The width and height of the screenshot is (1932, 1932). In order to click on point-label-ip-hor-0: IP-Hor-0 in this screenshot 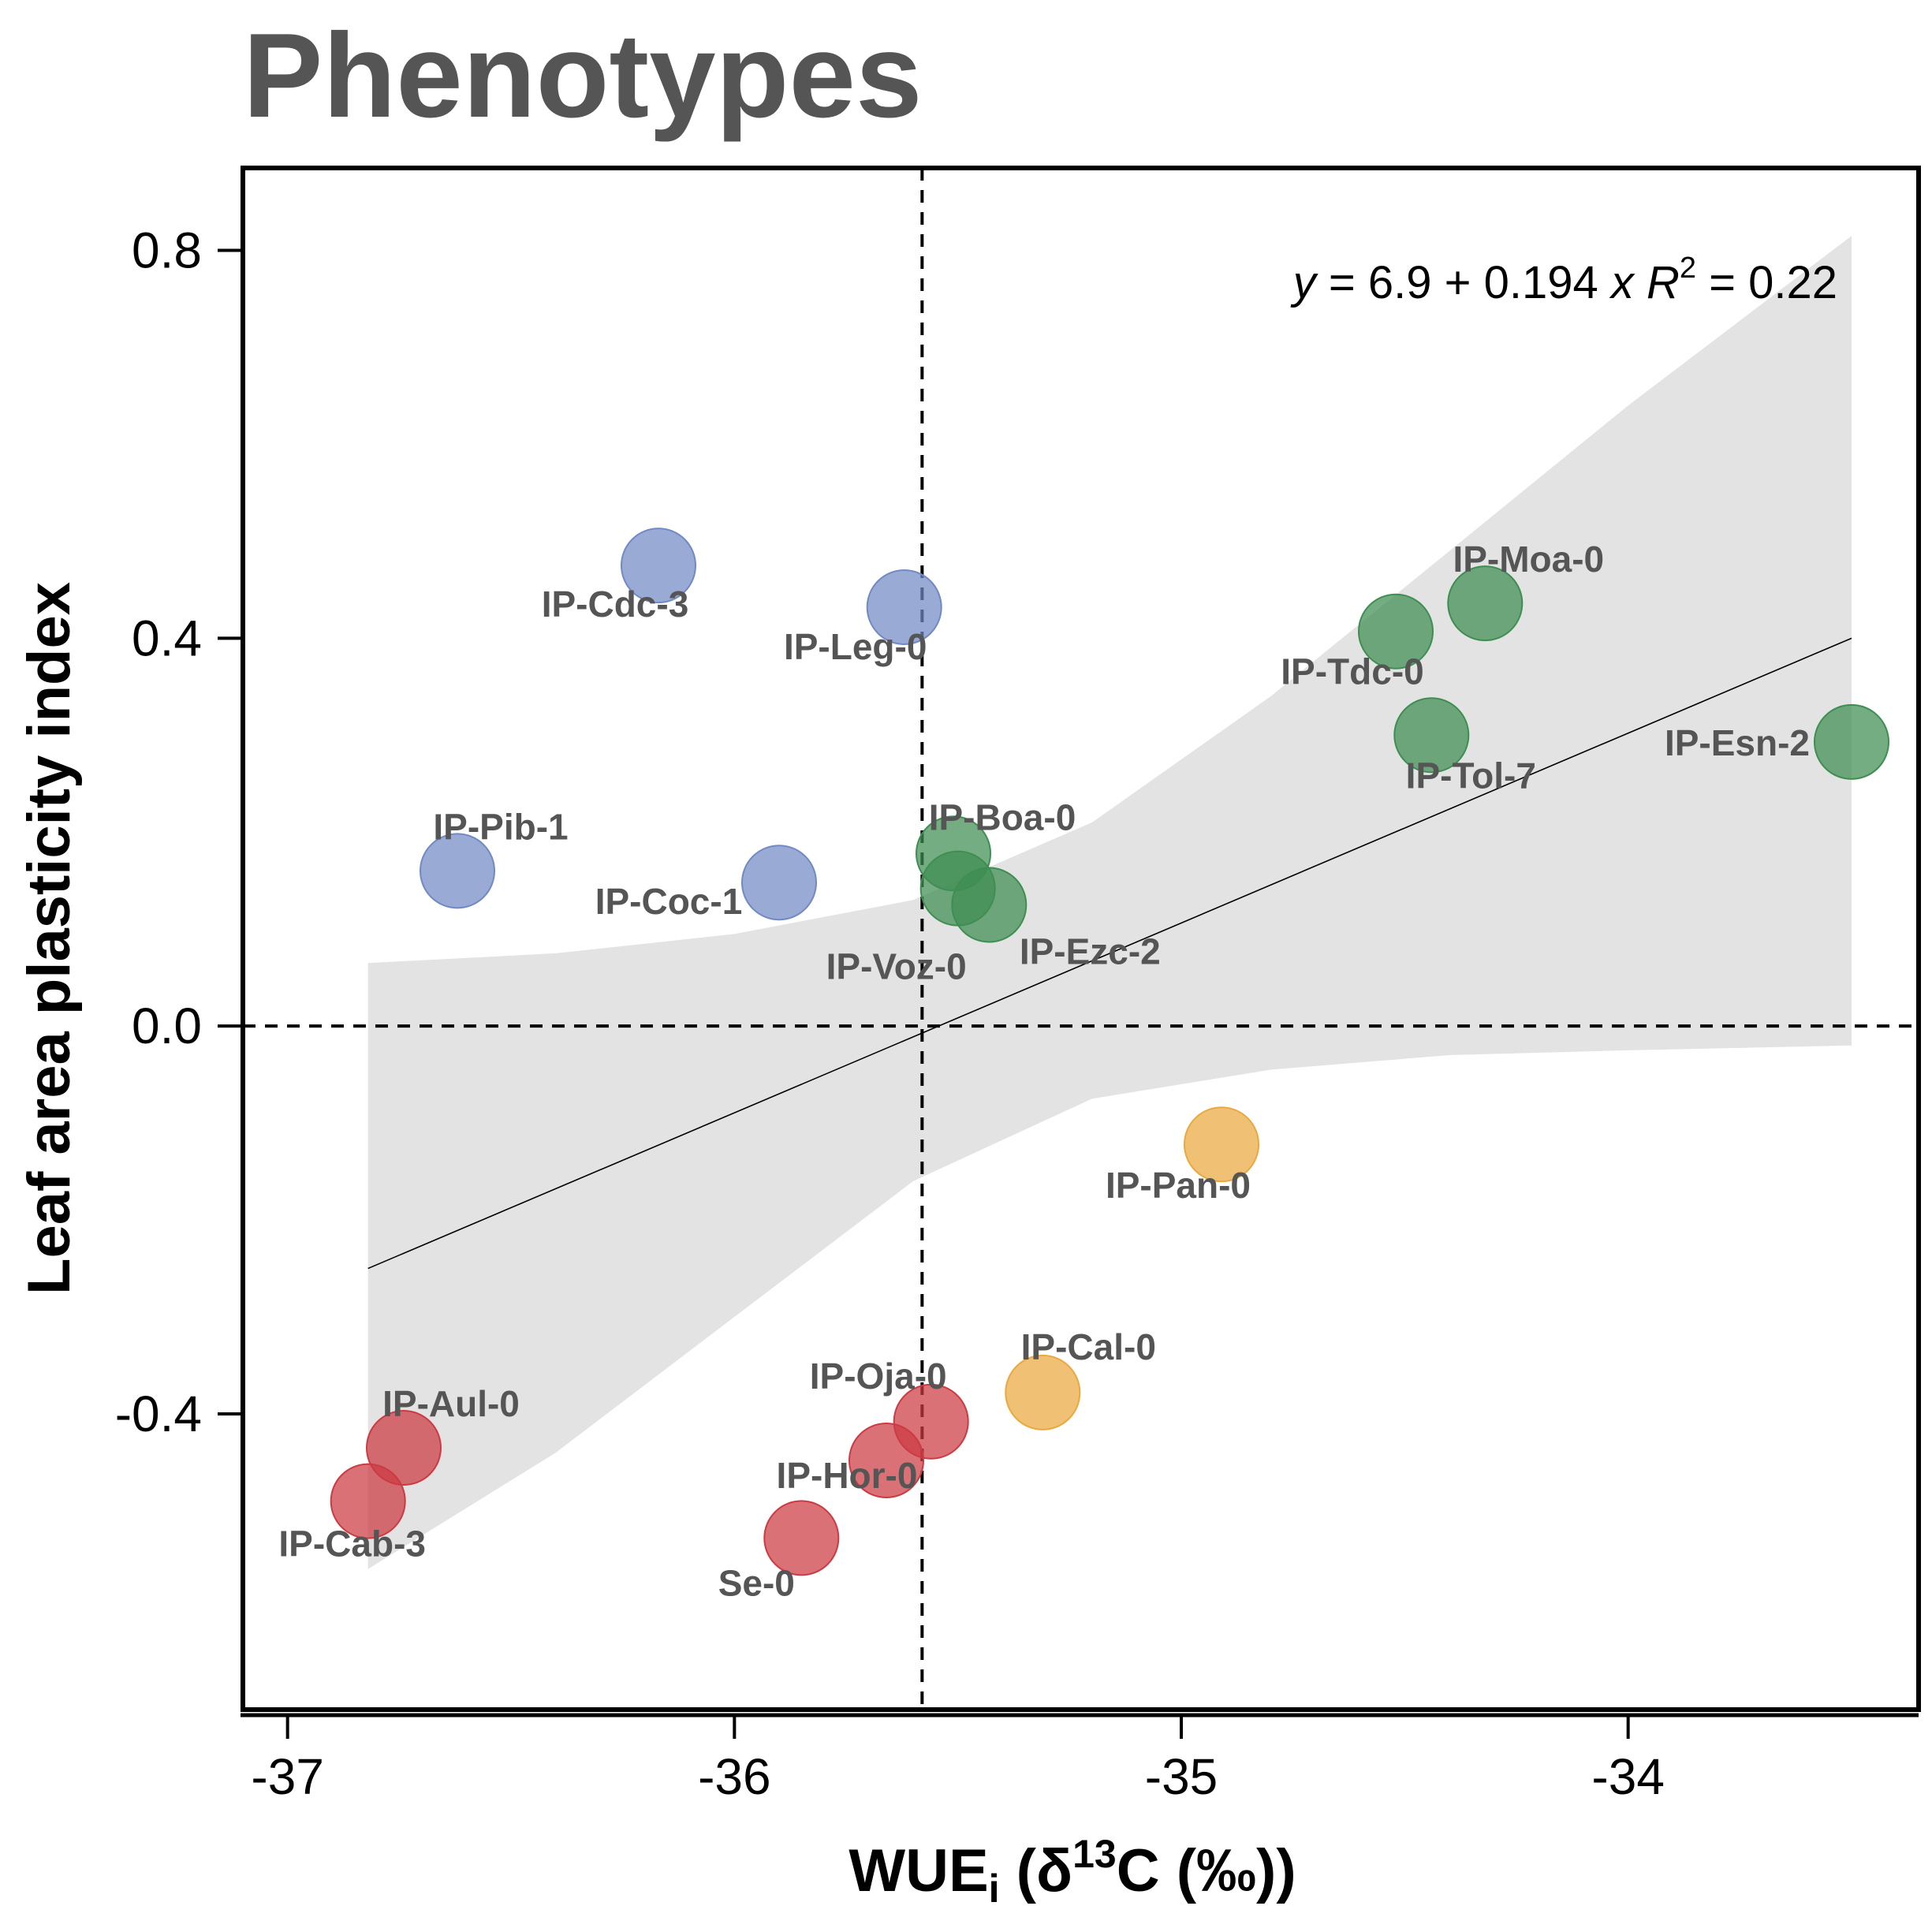, I will do `click(847, 1476)`.